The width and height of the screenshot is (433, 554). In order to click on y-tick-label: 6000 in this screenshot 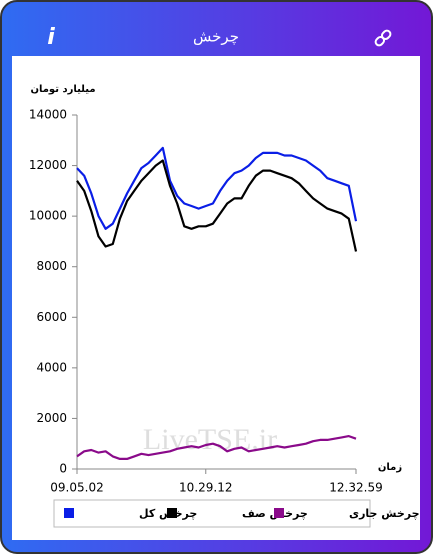, I will do `click(51, 317)`.